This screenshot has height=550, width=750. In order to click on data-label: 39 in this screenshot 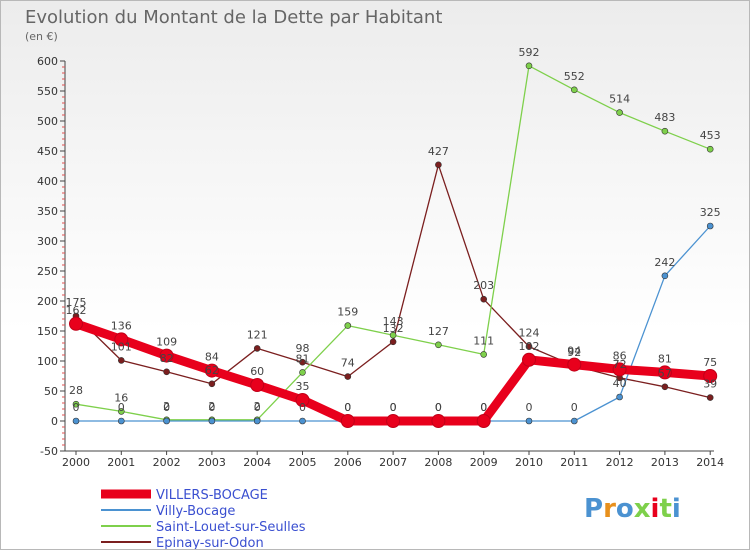, I will do `click(710, 384)`.